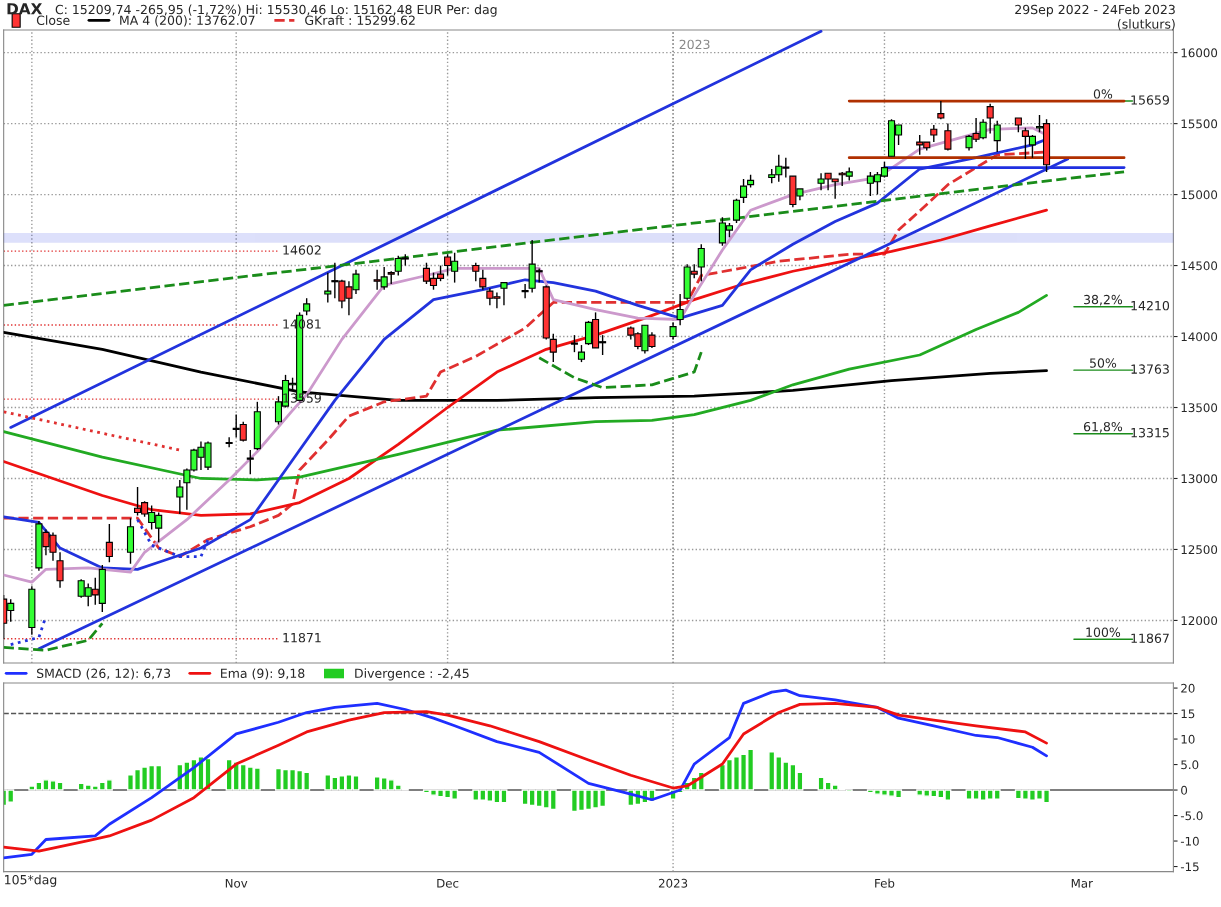  I want to click on y-tick-label: 20, so click(1188, 688).